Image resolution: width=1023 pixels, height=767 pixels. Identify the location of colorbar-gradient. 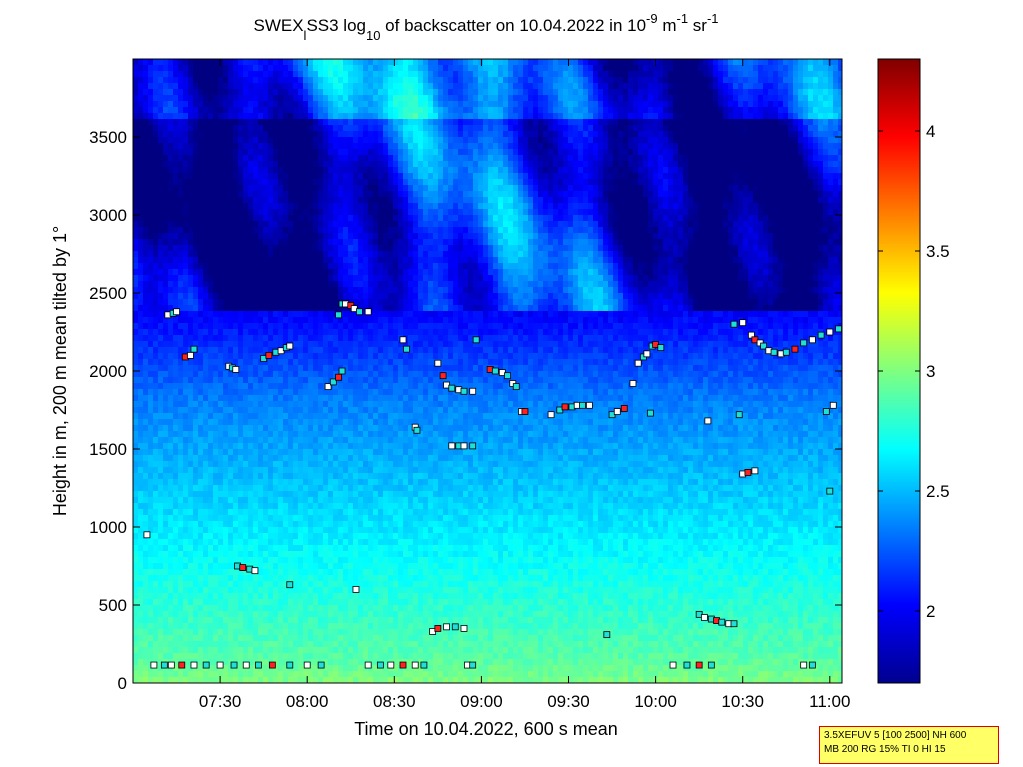
(899, 371).